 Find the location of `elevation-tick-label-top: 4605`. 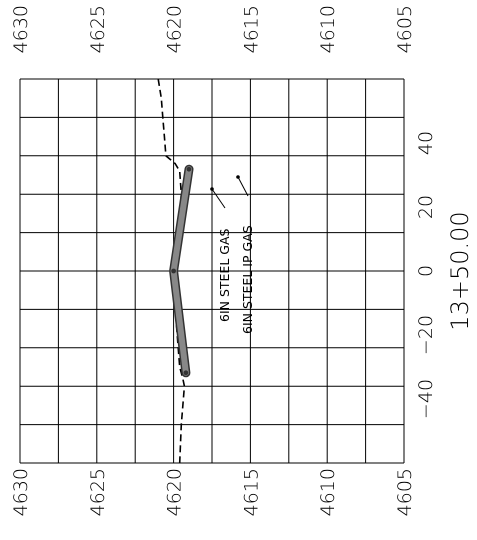

elevation-tick-label-top: 4605 is located at coordinates (405, 29).